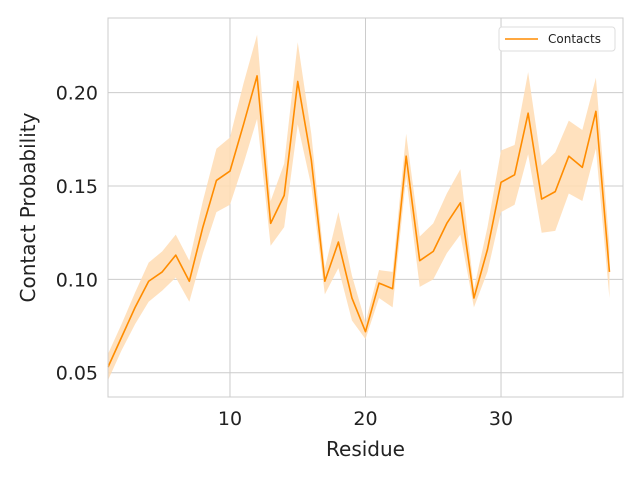 The height and width of the screenshot is (480, 640). I want to click on y-tick-labels: 0.05 0.10 0.15 0.20, so click(77, 234).